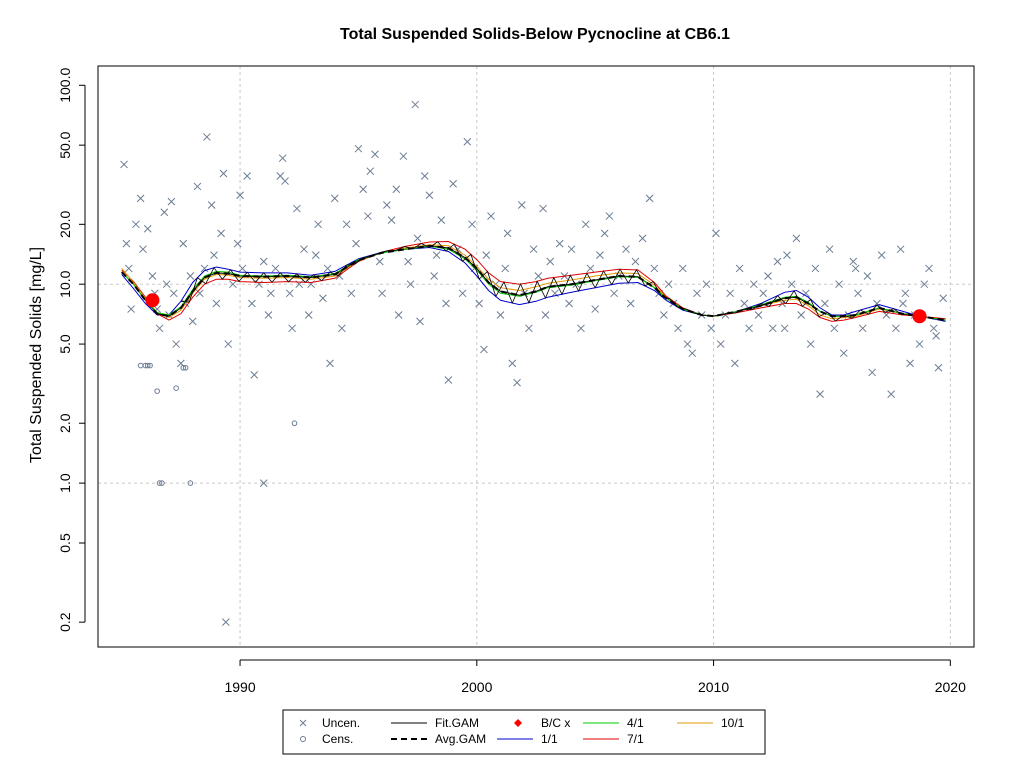 The height and width of the screenshot is (768, 1024). What do you see at coordinates (555, 723) in the screenshot?
I see `legend-label: B/C x` at bounding box center [555, 723].